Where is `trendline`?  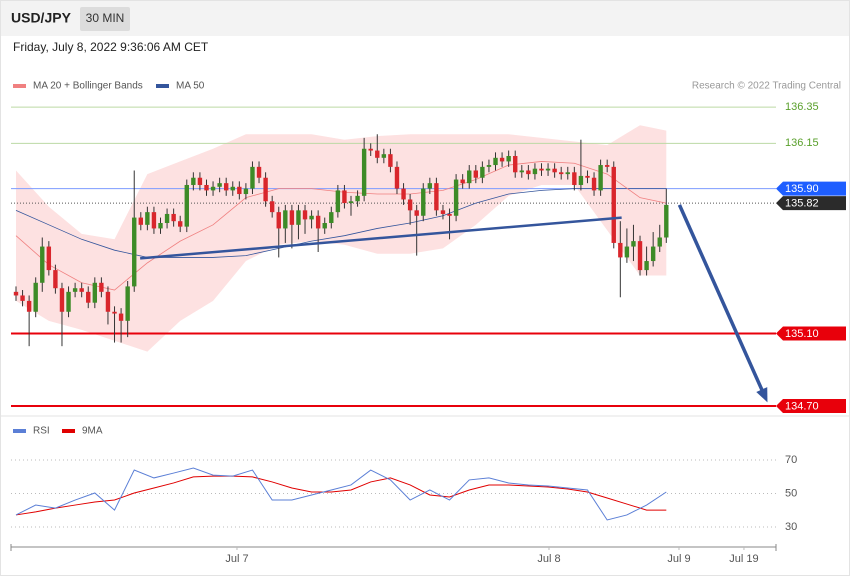
trendline is located at coordinates (381, 238).